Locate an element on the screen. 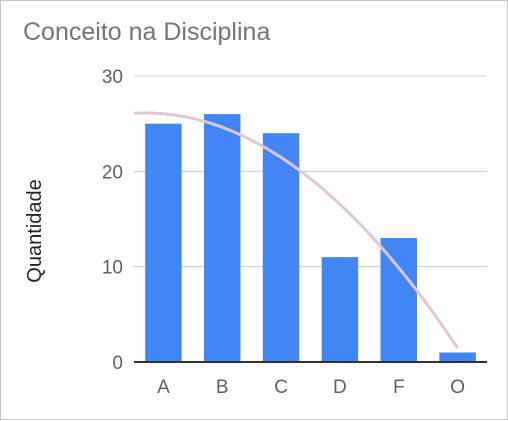  x-tick-label: B is located at coordinates (222, 387).